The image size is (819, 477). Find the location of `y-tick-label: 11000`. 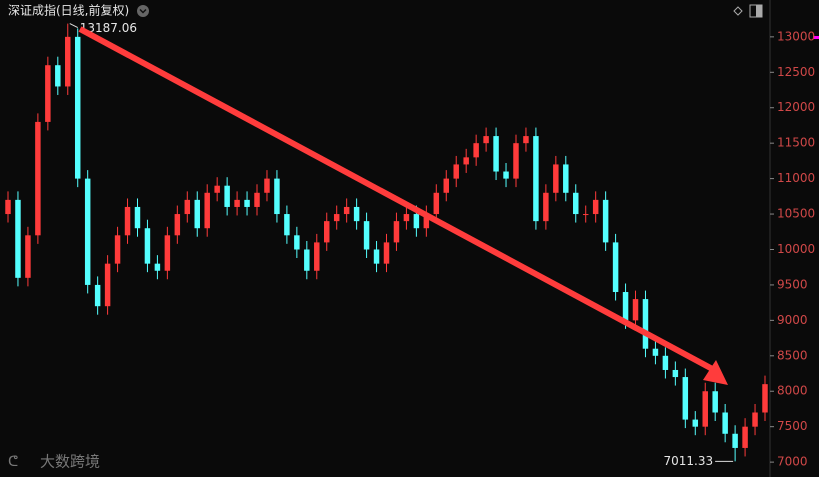

y-tick-label: 11000 is located at coordinates (796, 178).